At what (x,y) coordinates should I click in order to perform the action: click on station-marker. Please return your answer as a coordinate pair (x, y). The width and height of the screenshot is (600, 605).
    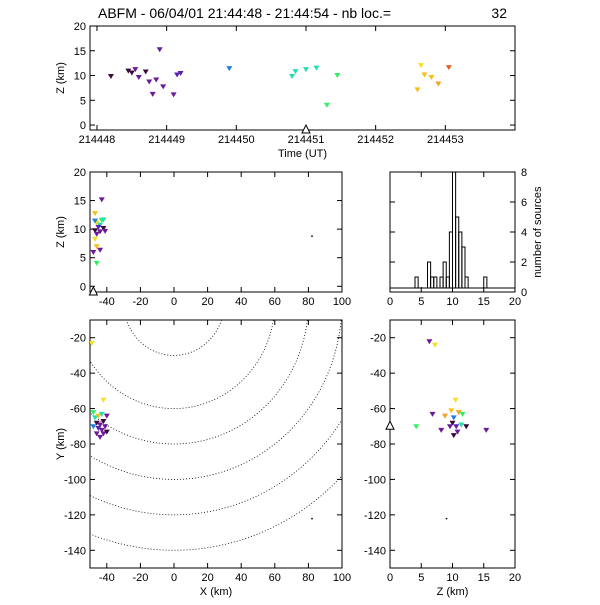
    Looking at the image, I should click on (93, 290).